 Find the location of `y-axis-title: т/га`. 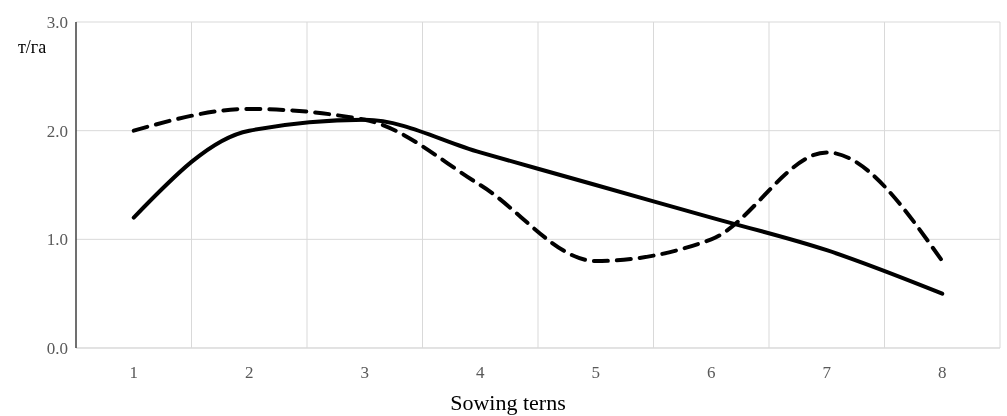

y-axis-title: т/га is located at coordinates (32, 47).